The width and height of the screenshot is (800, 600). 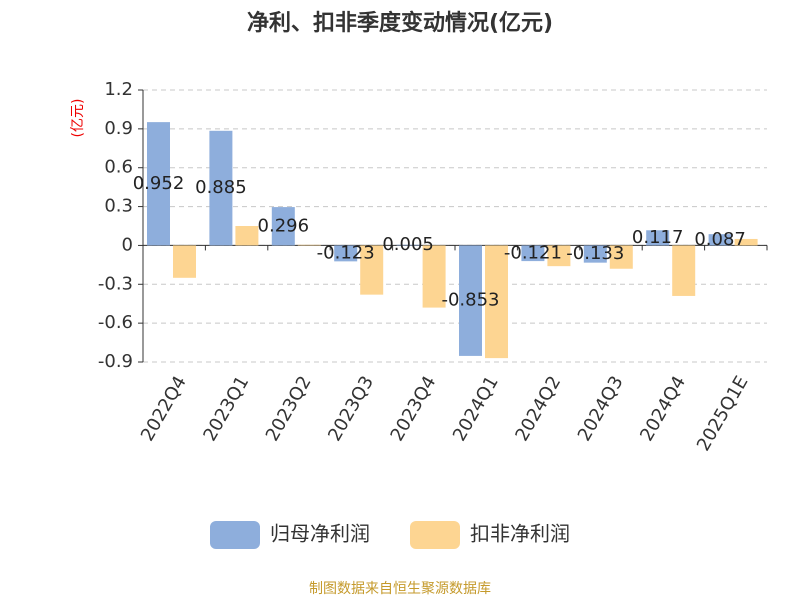 I want to click on data-label: -0.123, so click(x=346, y=252).